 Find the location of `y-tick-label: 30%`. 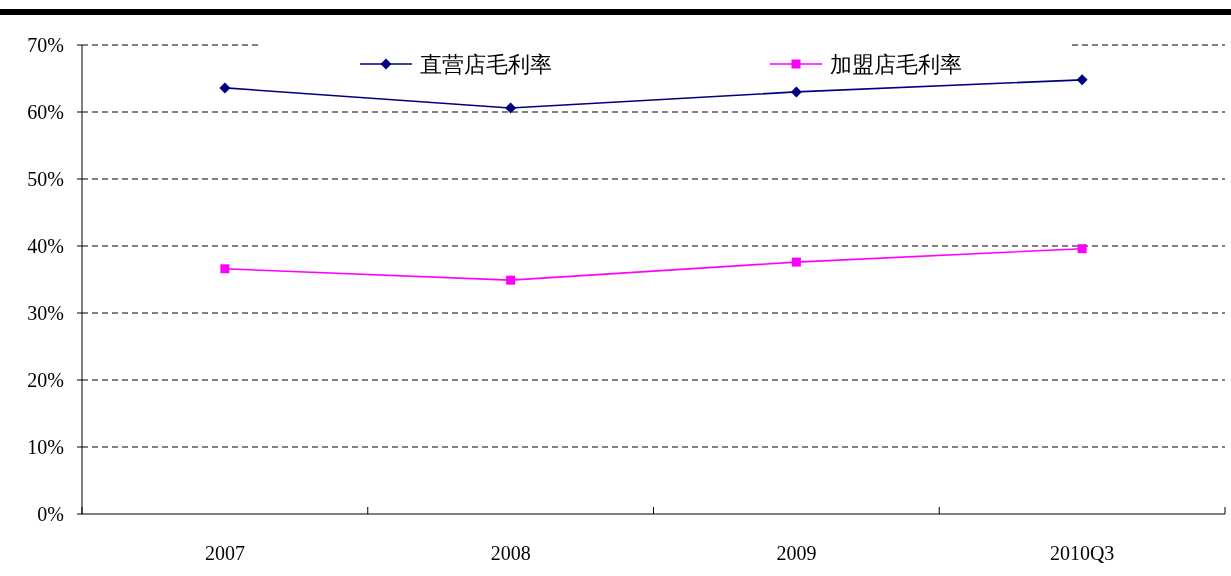

y-tick-label: 30% is located at coordinates (45, 313).